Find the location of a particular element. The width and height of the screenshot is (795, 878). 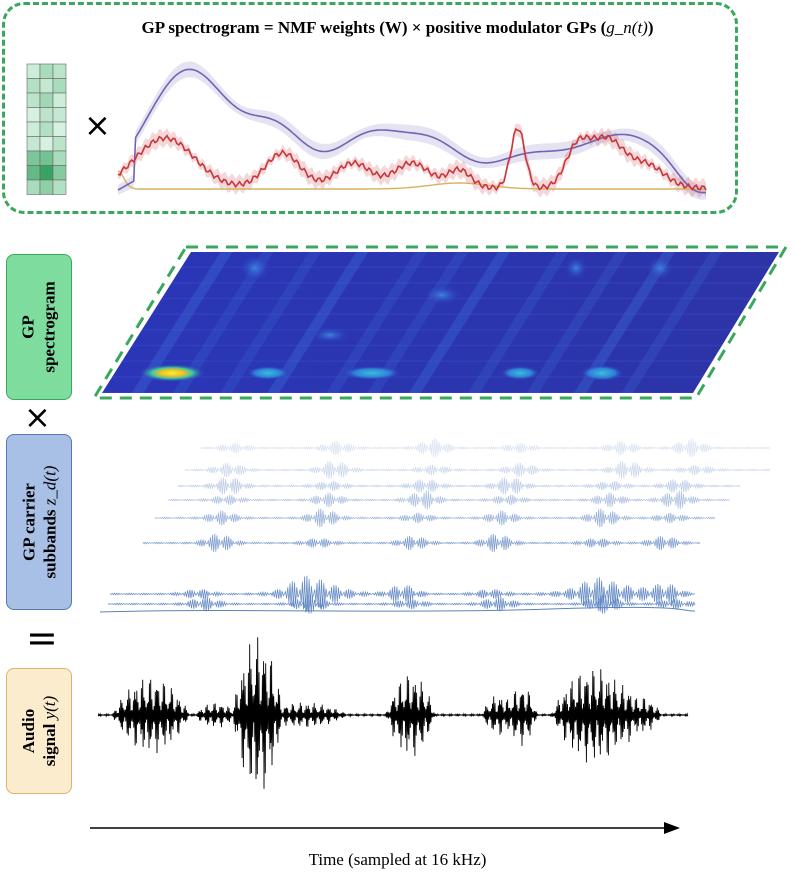

modulator-gp-curves is located at coordinates (412, 130).